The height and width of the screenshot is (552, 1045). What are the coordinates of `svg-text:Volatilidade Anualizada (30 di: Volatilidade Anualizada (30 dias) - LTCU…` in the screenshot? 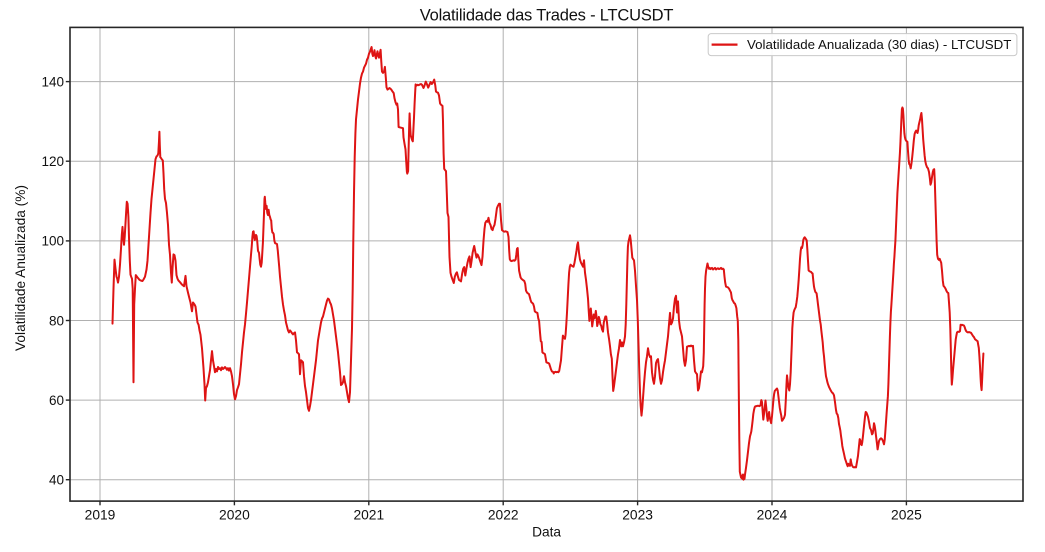 It's located at (879, 44).